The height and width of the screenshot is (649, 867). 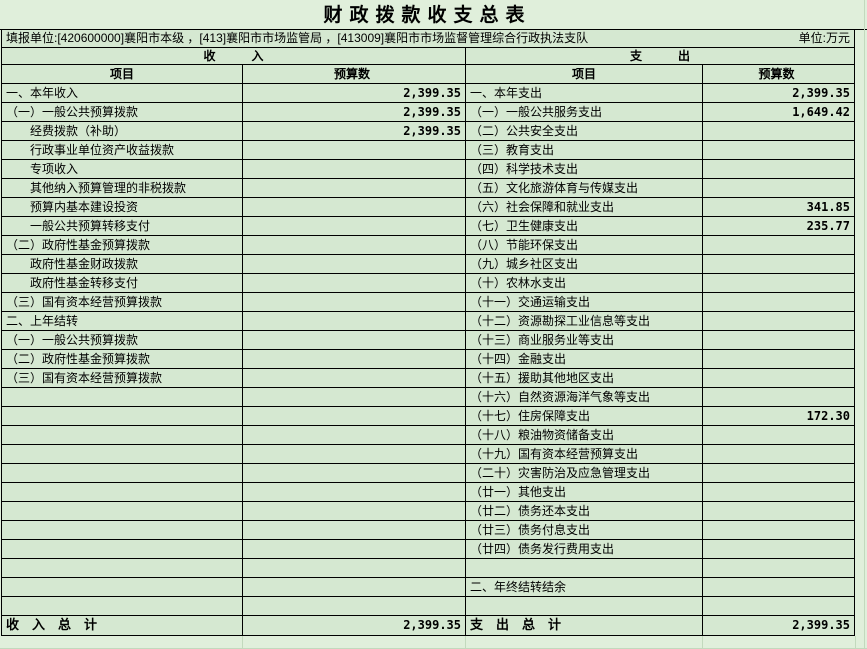 I want to click on item-cell: 一般公共预算转移支付, so click(x=122, y=226).